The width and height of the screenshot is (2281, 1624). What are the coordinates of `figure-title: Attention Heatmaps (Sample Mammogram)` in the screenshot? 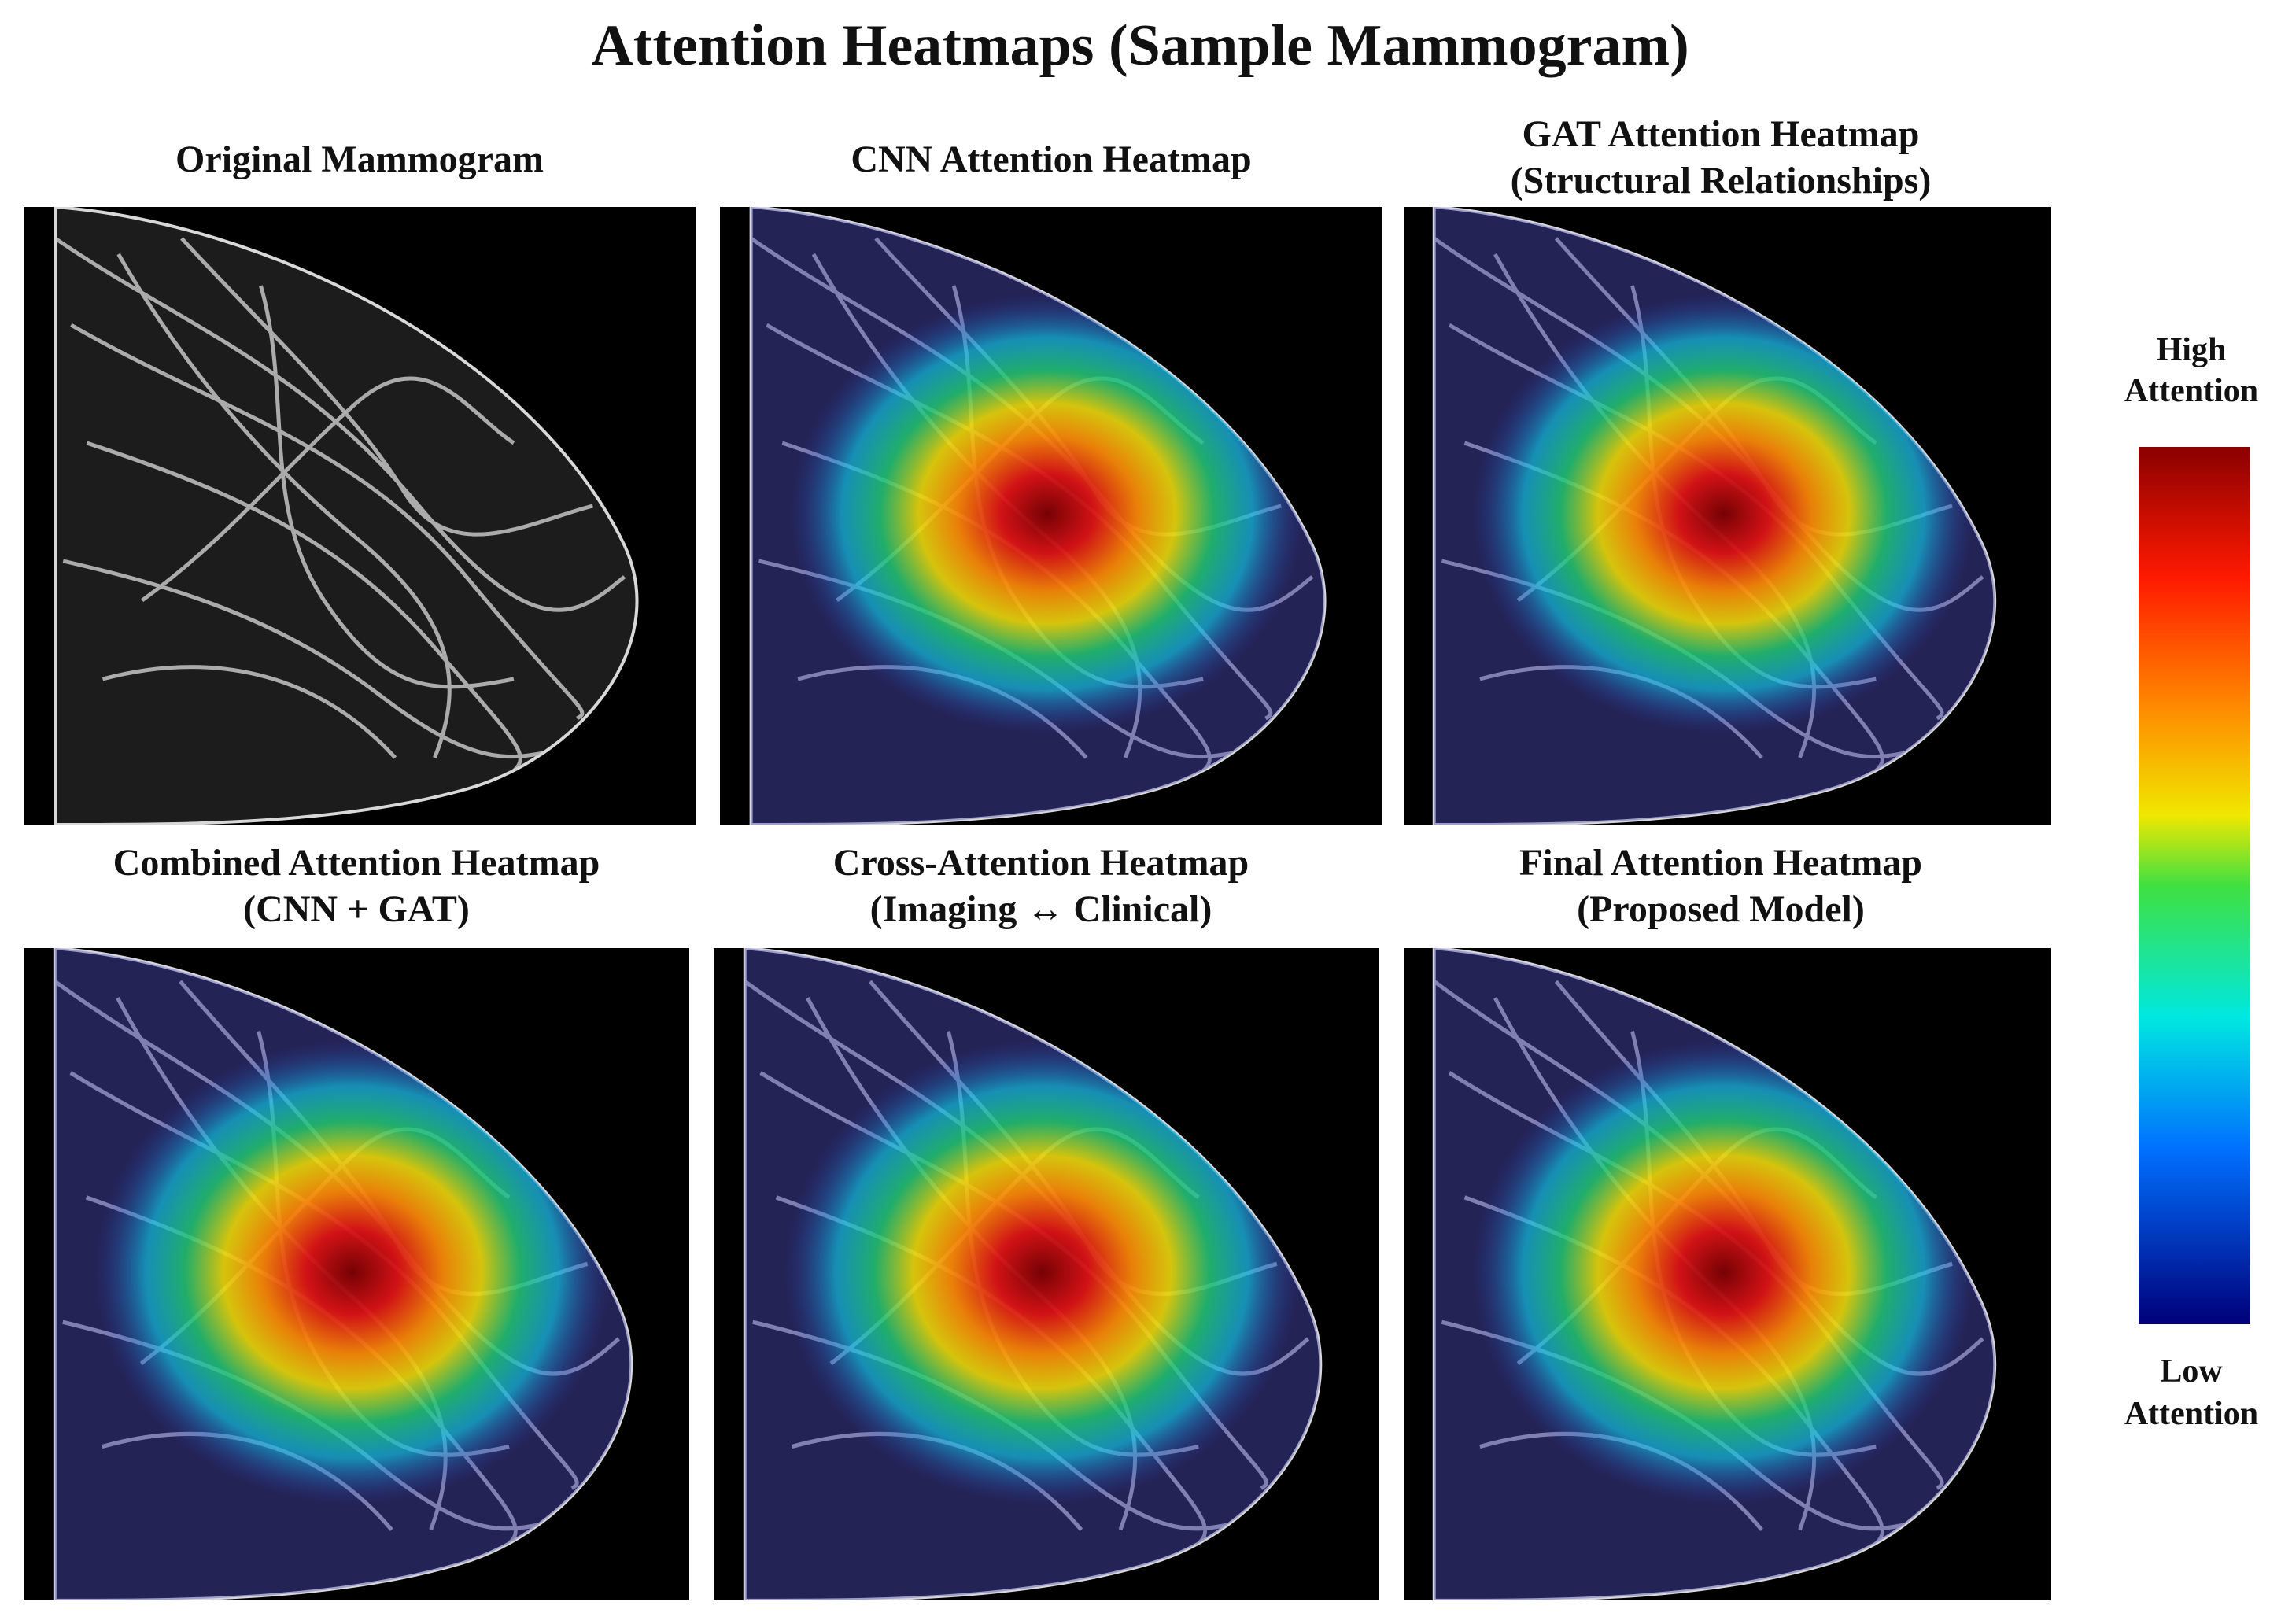 It's located at (1140, 45).